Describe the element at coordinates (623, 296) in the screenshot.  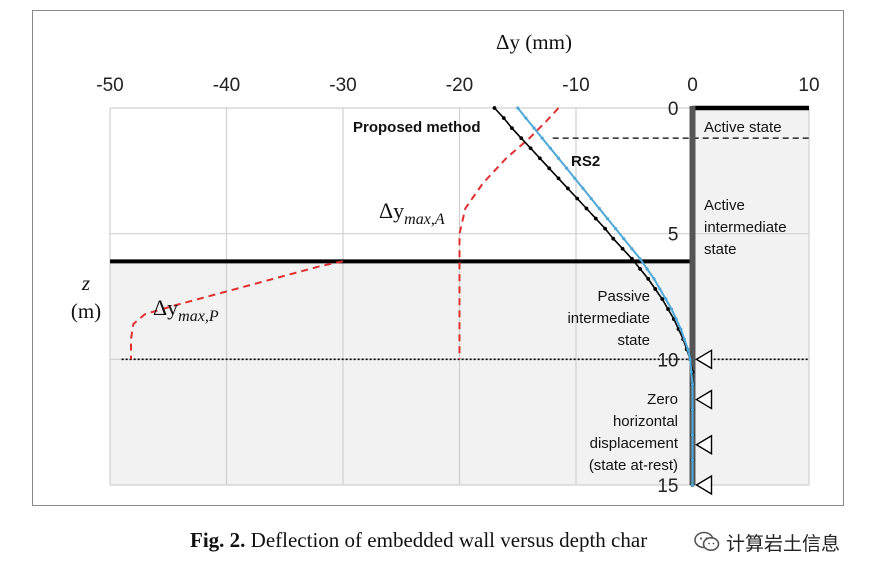
I see `passive-intermediate-label-1: Passive` at that location.